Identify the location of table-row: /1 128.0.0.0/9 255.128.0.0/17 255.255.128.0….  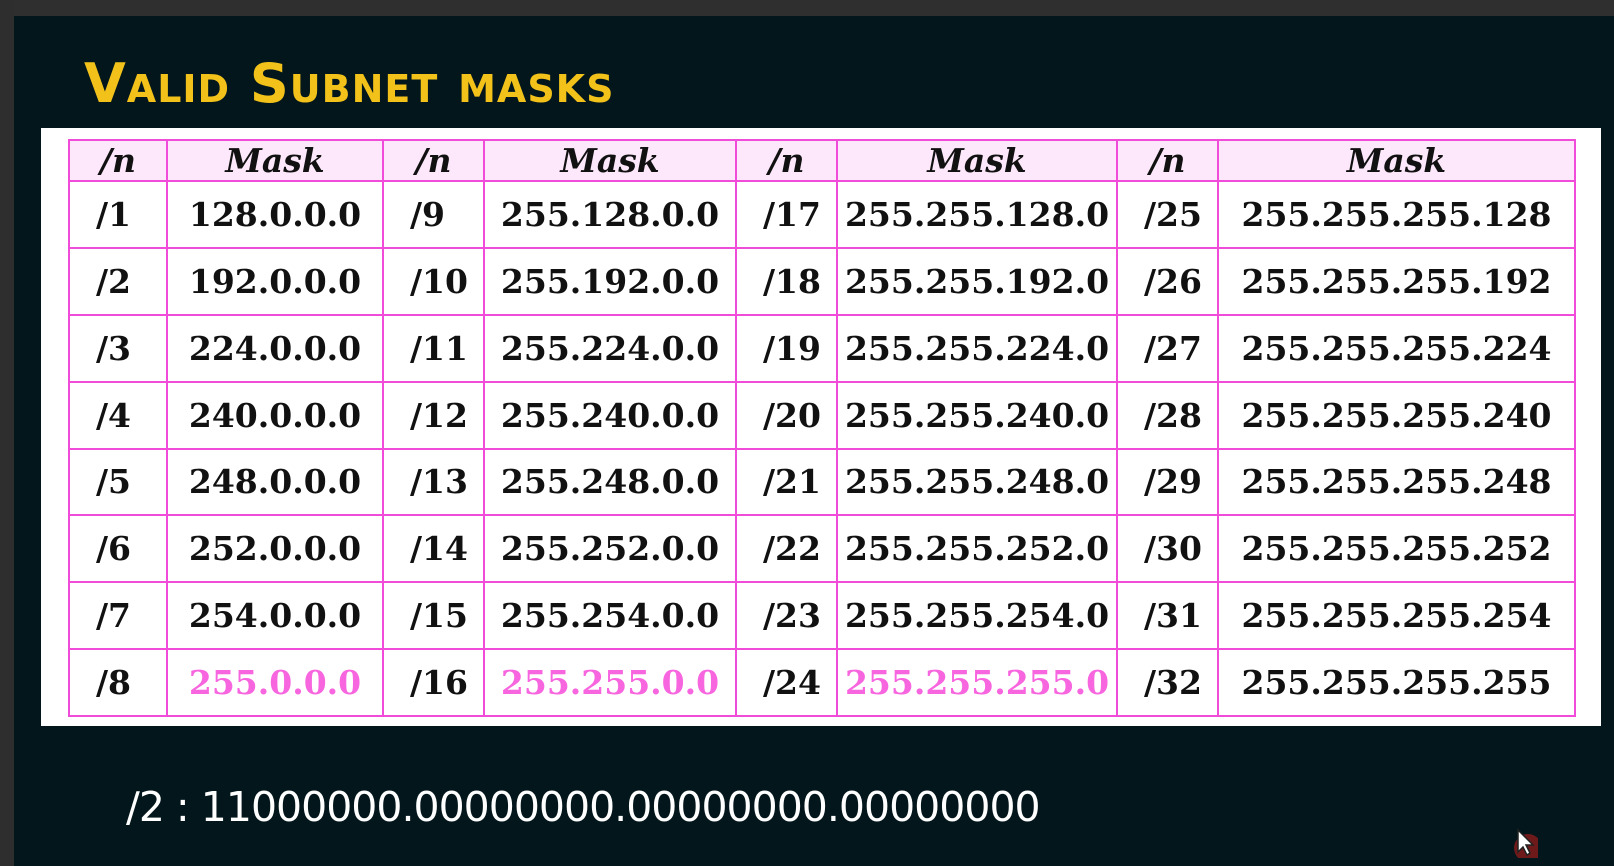
(822, 214).